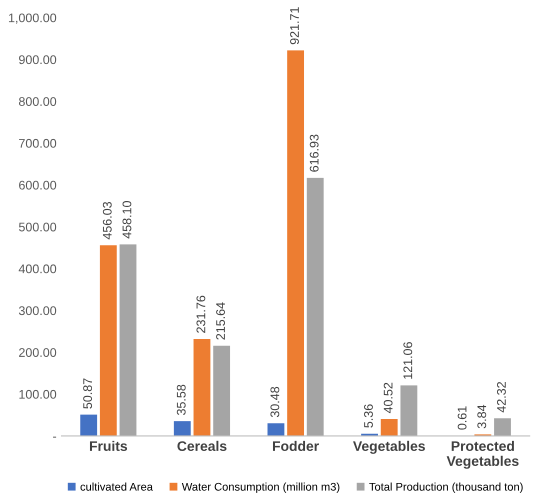 Image resolution: width=535 pixels, height=504 pixels. What do you see at coordinates (37, 227) in the screenshot?
I see `y-tick-label: 500.00` at bounding box center [37, 227].